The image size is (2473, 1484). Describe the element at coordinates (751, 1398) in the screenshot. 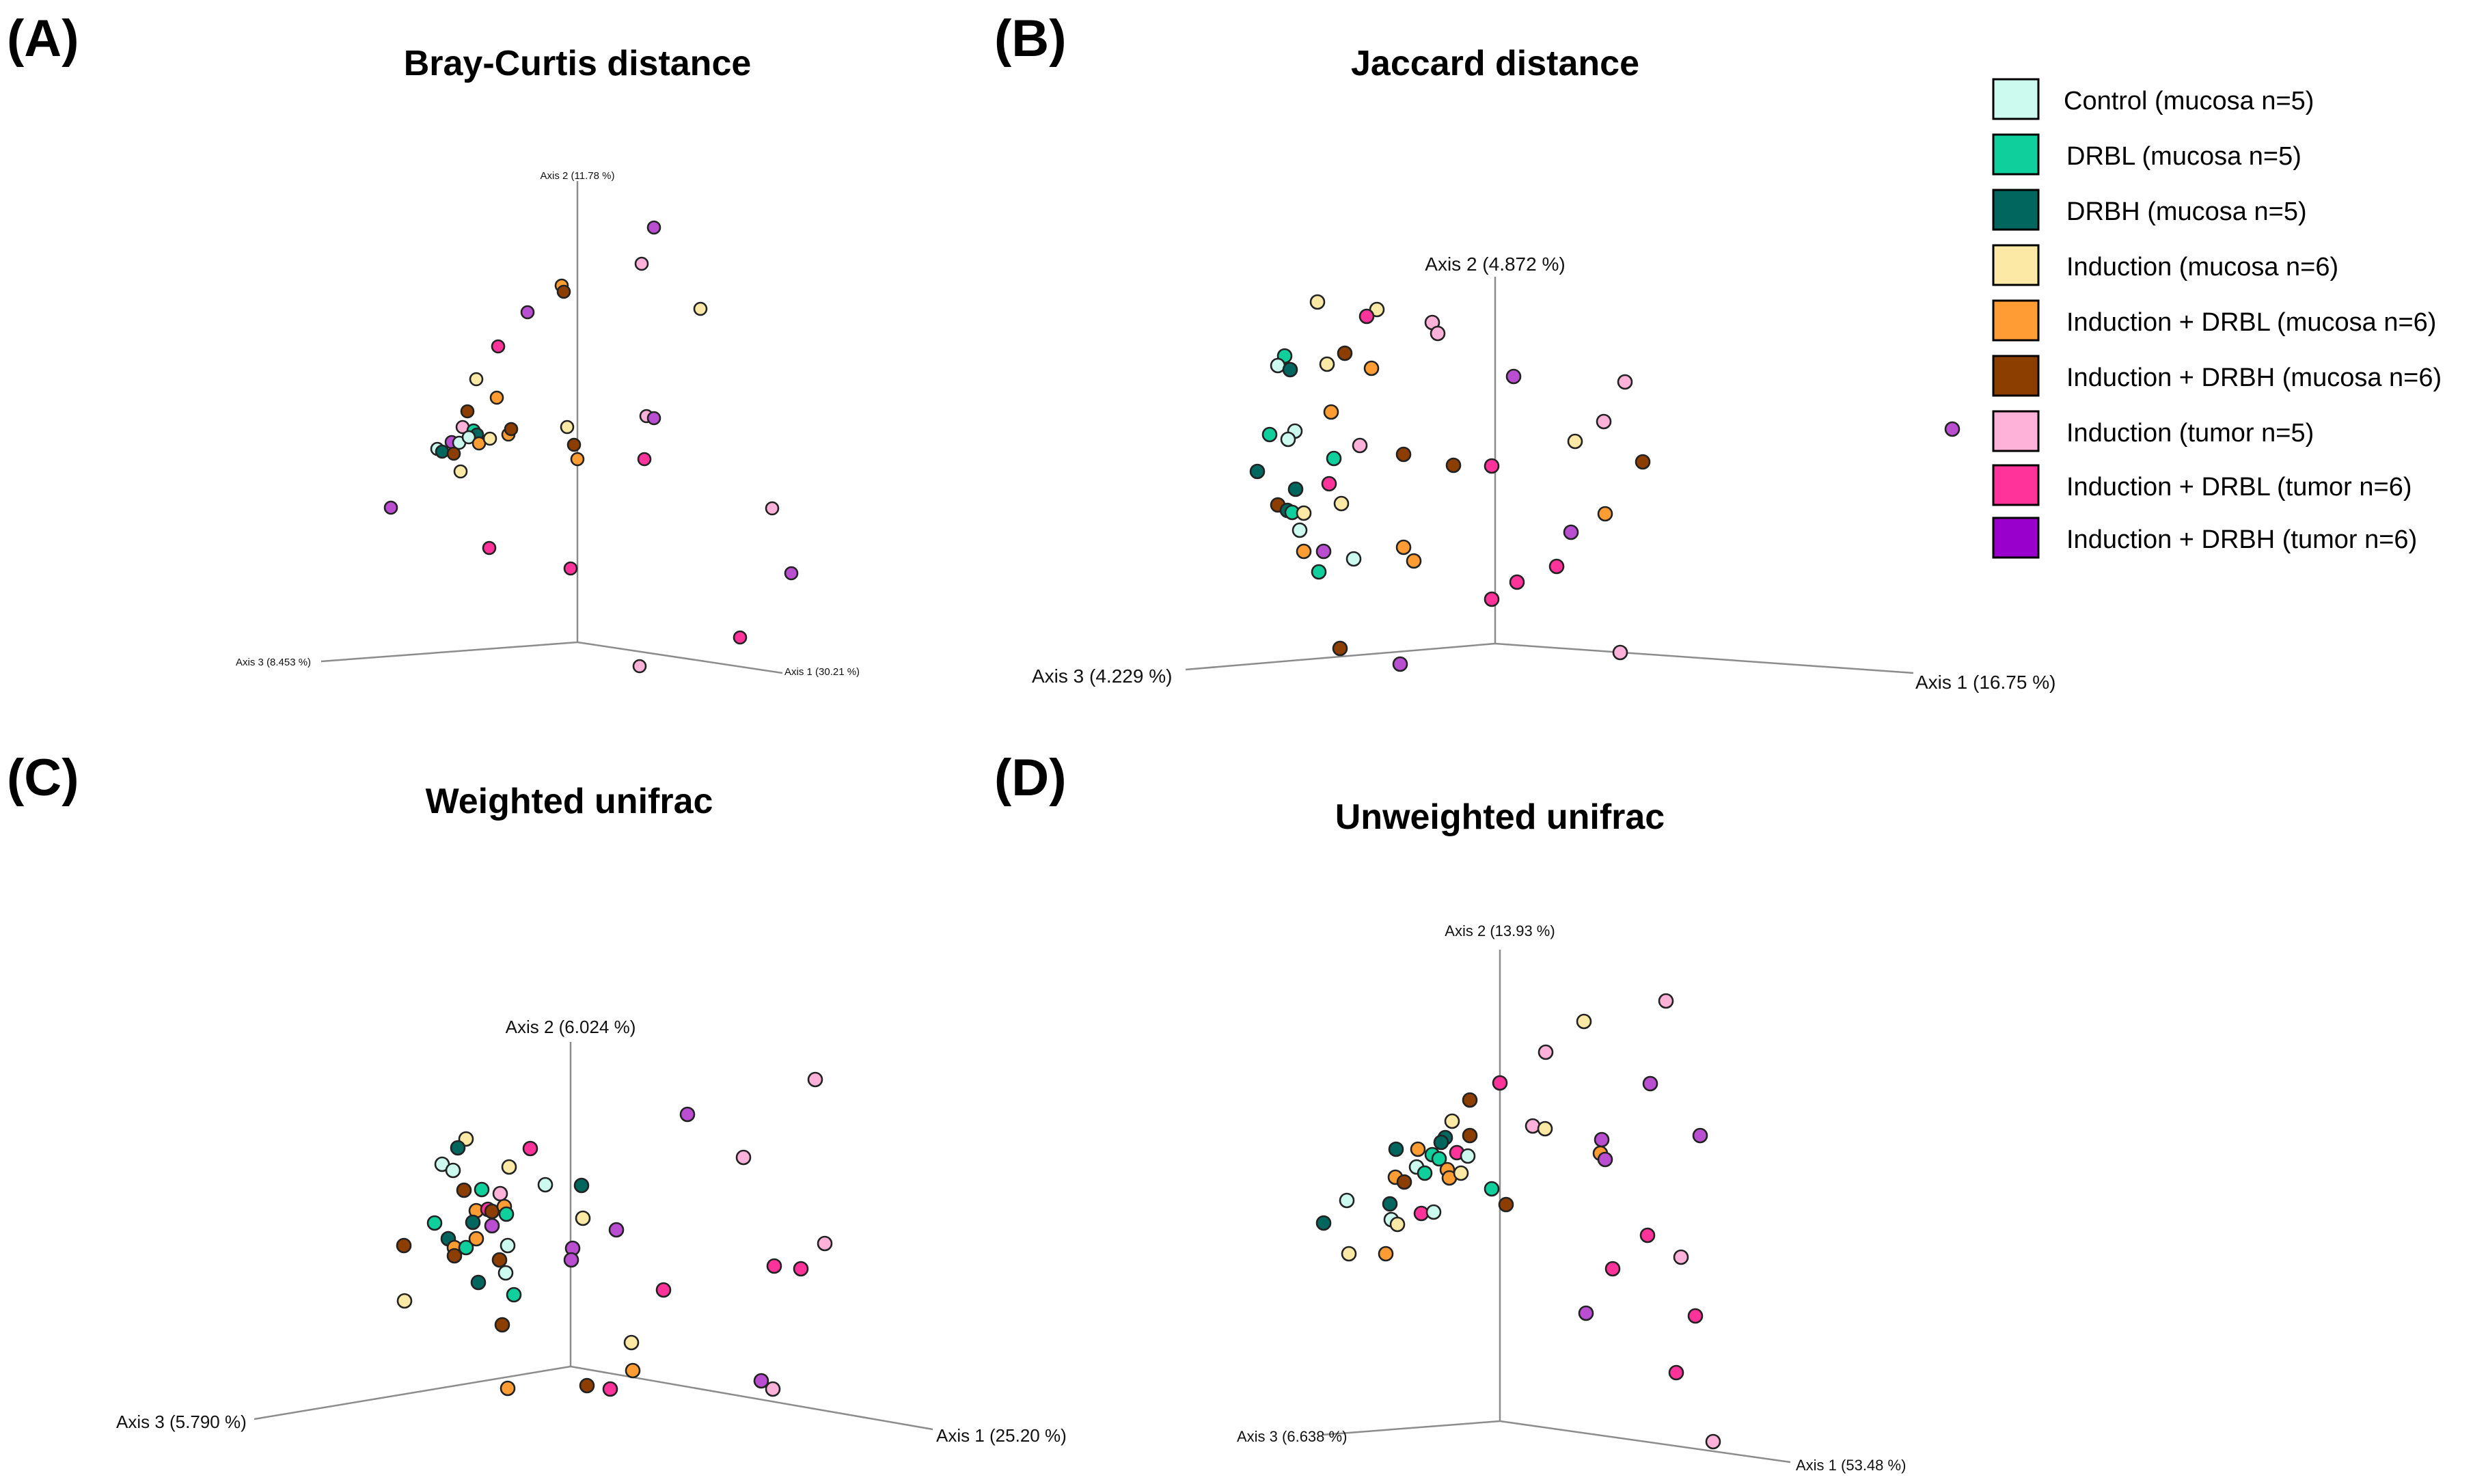

I see `panel-c-axis1-line` at that location.